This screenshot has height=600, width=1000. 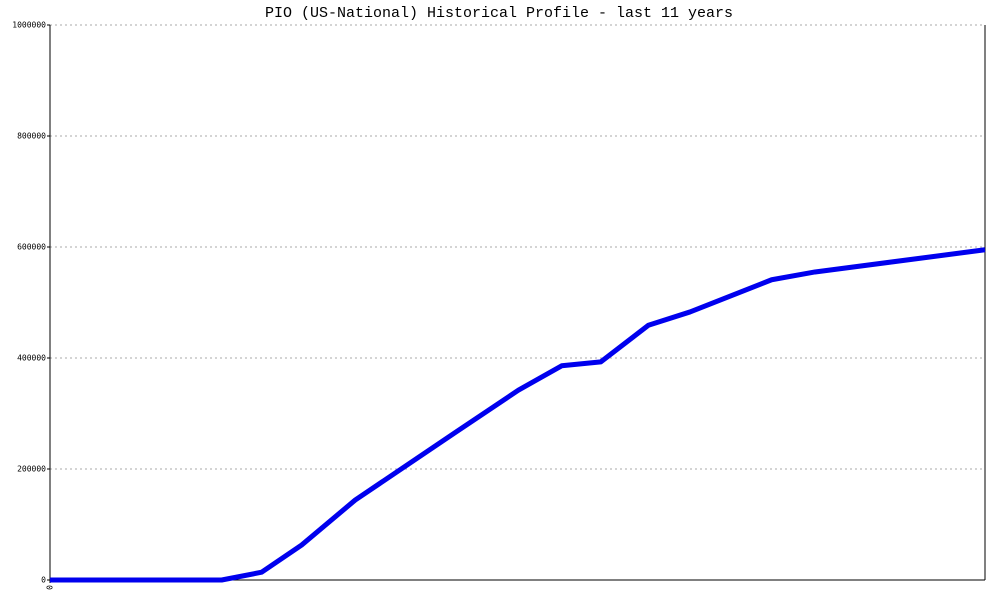 I want to click on y-tick-label: 600000, so click(x=31, y=247).